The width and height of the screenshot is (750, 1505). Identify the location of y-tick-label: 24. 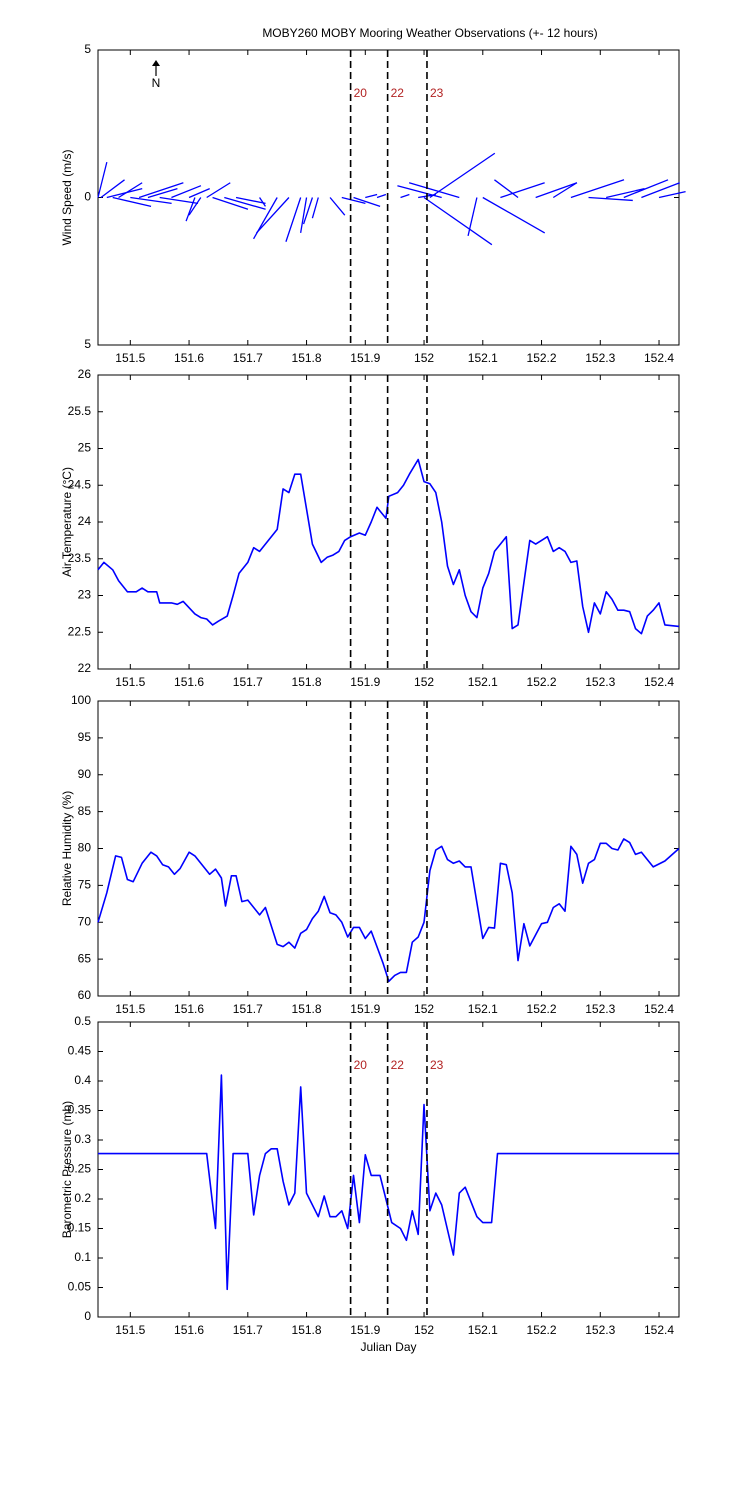
(85, 521).